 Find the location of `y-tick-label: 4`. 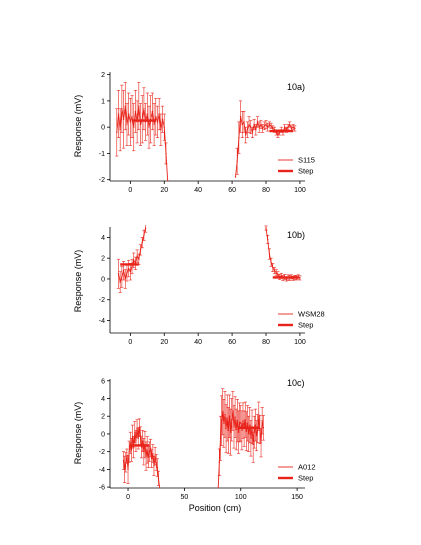

y-tick-label: 4 is located at coordinates (103, 238).